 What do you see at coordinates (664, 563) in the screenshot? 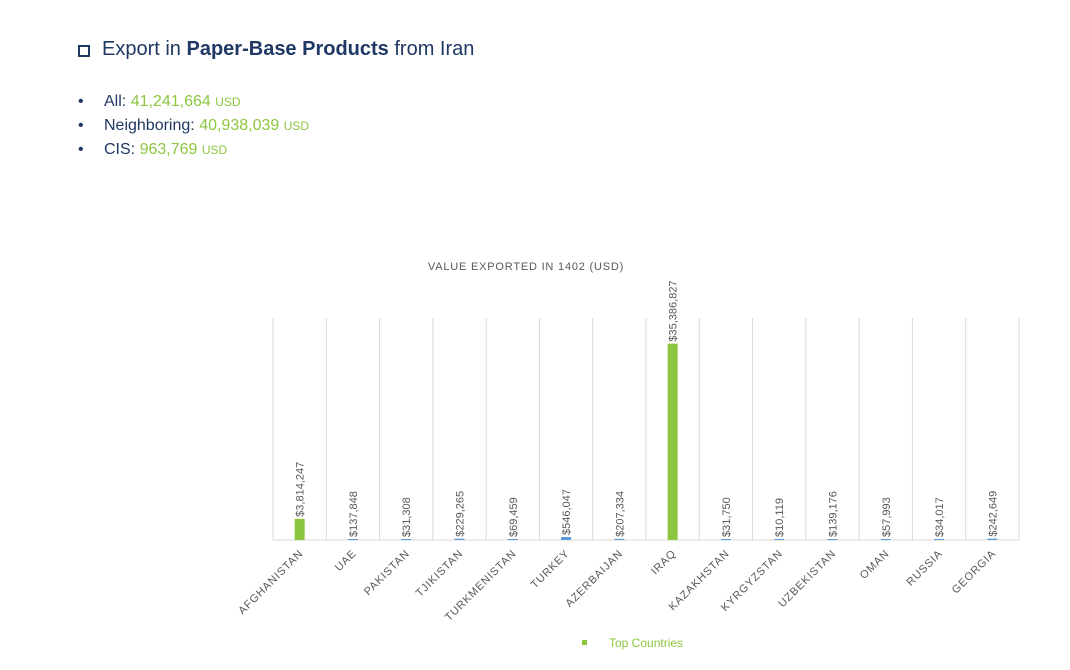
I see `category-label: IRAQ` at bounding box center [664, 563].